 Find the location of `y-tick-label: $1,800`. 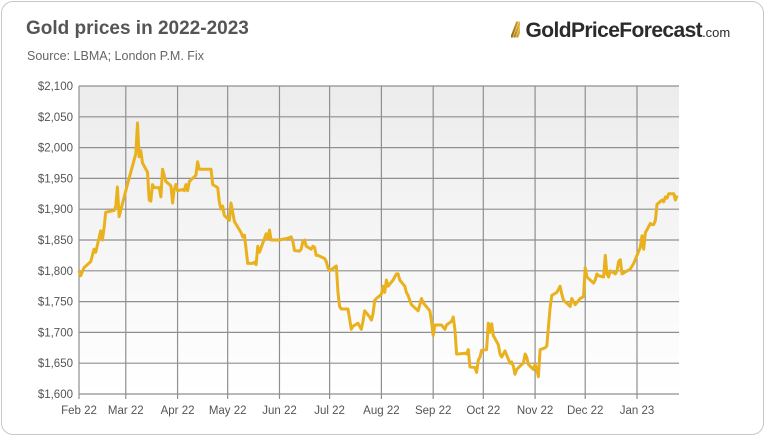

y-tick-label: $1,800 is located at coordinates (55, 272).